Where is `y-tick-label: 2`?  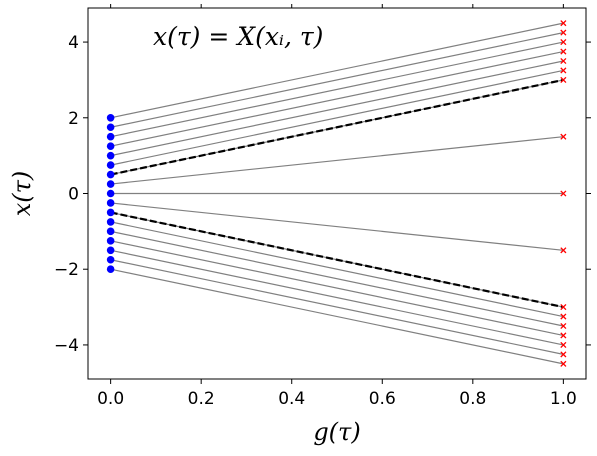
y-tick-label: 2 is located at coordinates (73, 119).